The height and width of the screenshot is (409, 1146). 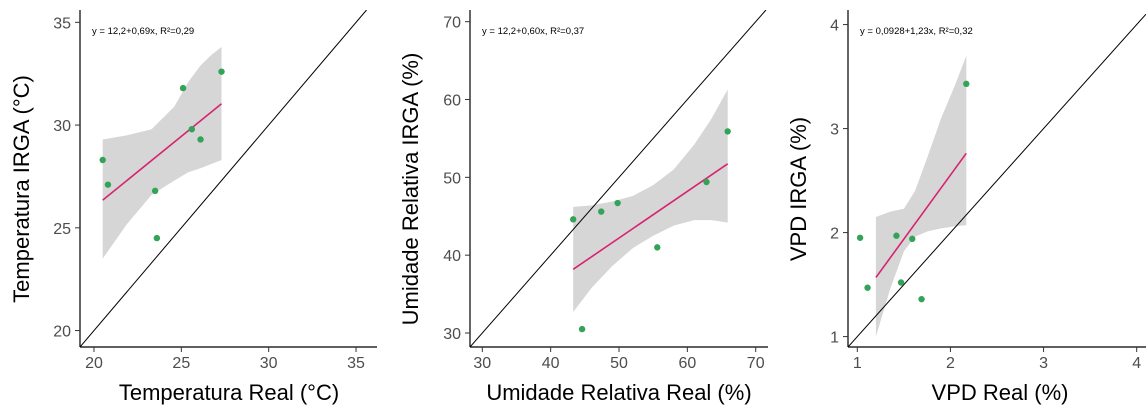 I want to click on y-axis-title: Umidade Relativa IRGA (%), so click(x=410, y=189).